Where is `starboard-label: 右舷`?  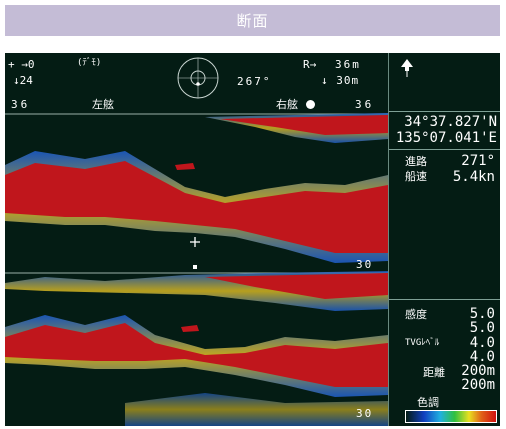 starboard-label: 右舷 is located at coordinates (287, 104).